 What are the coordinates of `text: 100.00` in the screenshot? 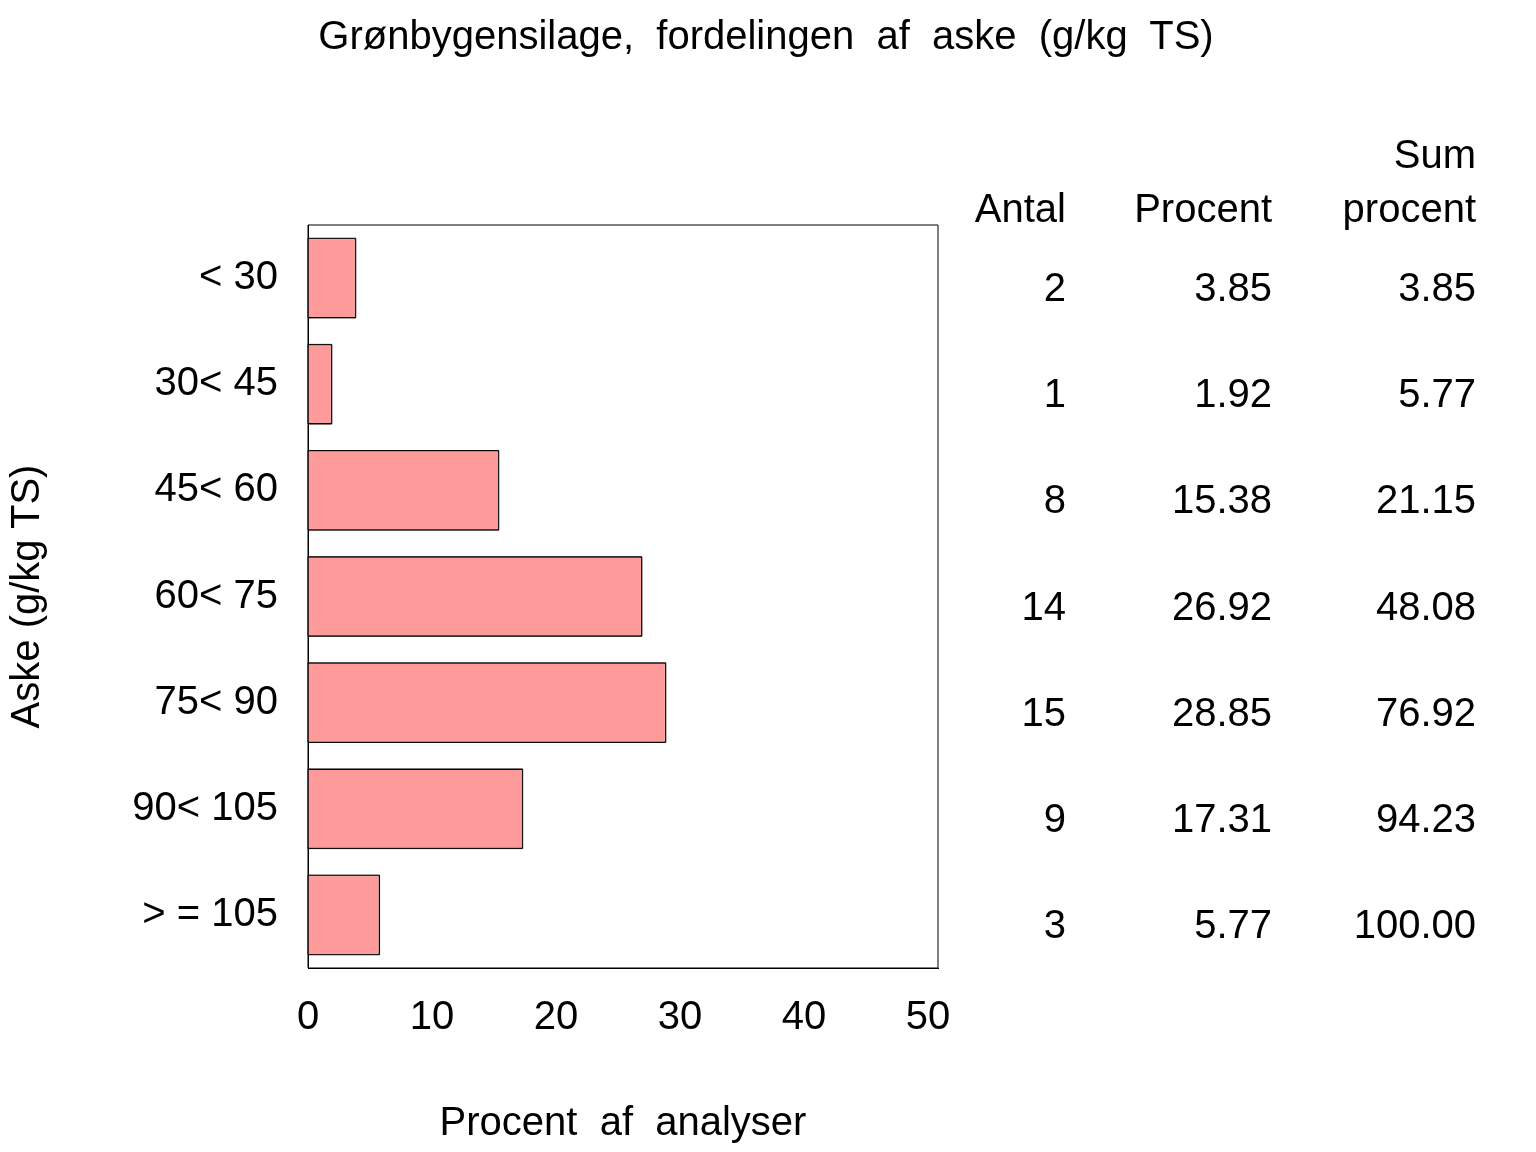 It's located at (1414, 923).